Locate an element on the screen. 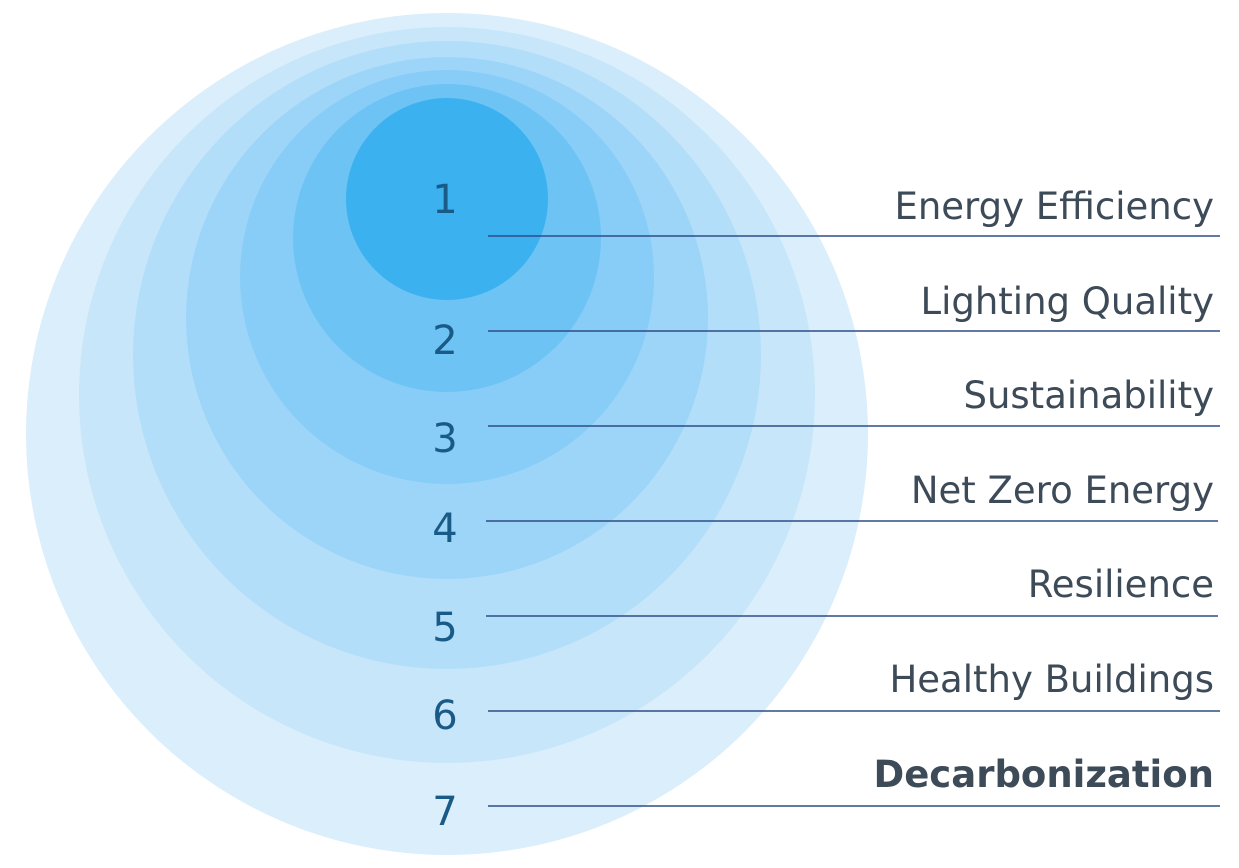  level-label-5: Resilience is located at coordinates (1121, 584).